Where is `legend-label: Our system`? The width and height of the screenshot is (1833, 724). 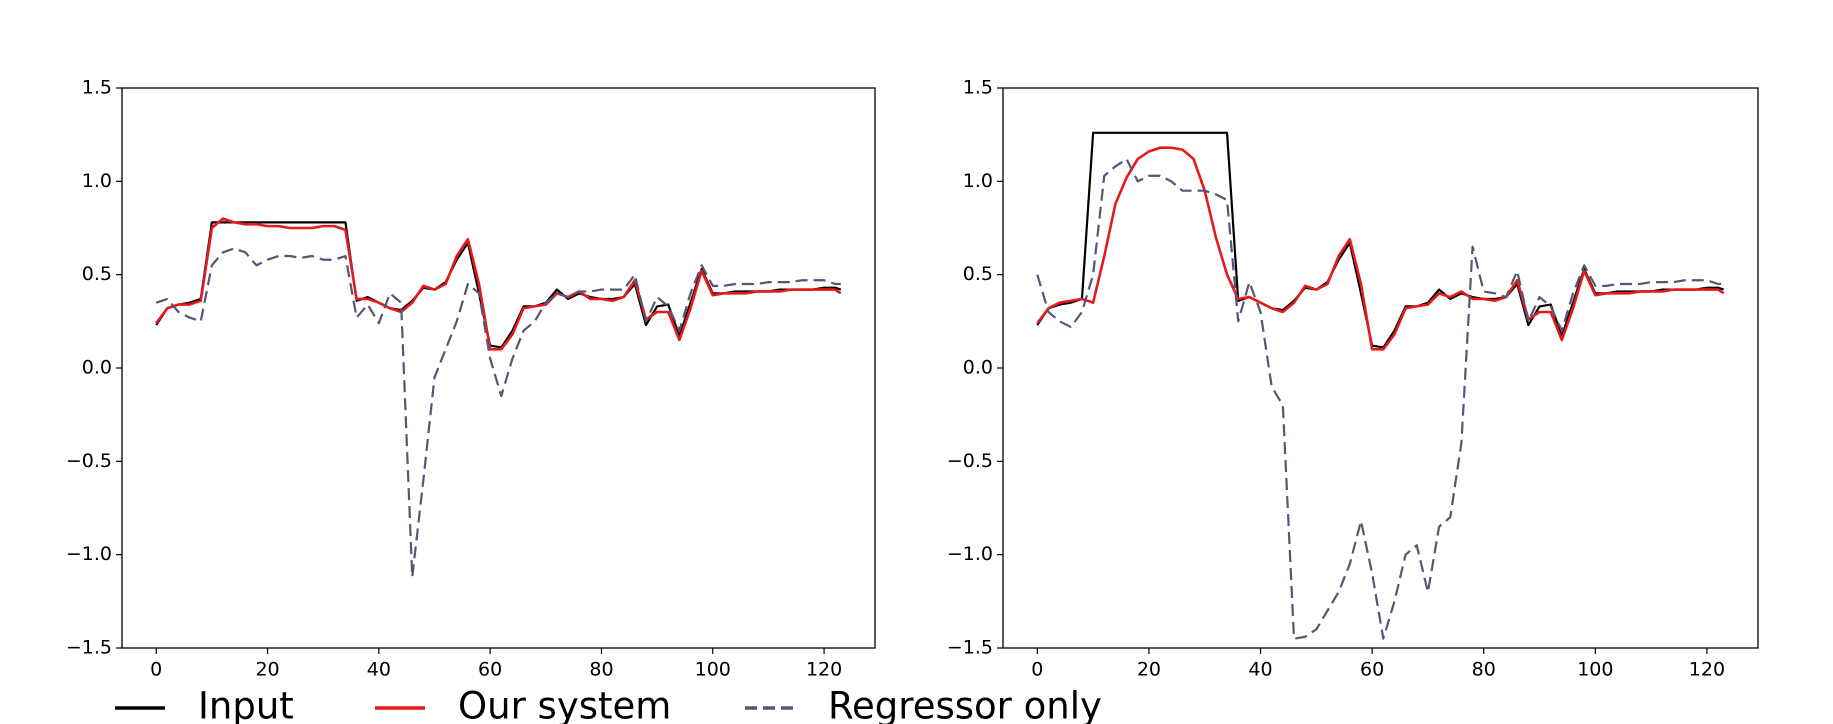
legend-label: Our system is located at coordinates (564, 704).